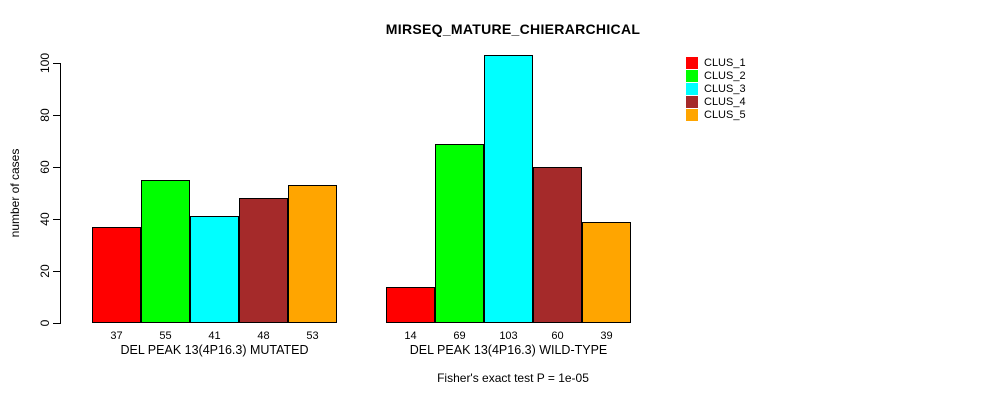  Describe the element at coordinates (214, 350) in the screenshot. I see `x-category-label-1: DEL PEAK 13(4P16.3) MUTATED` at that location.